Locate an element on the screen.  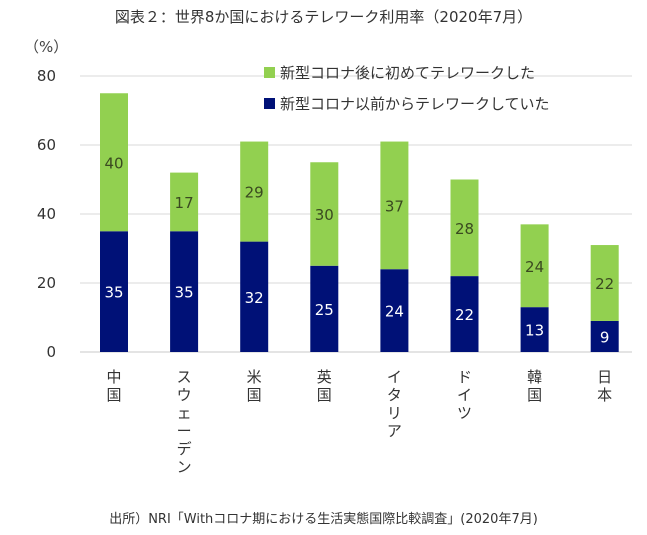
x-tick-label: 日本 is located at coordinates (605, 386).